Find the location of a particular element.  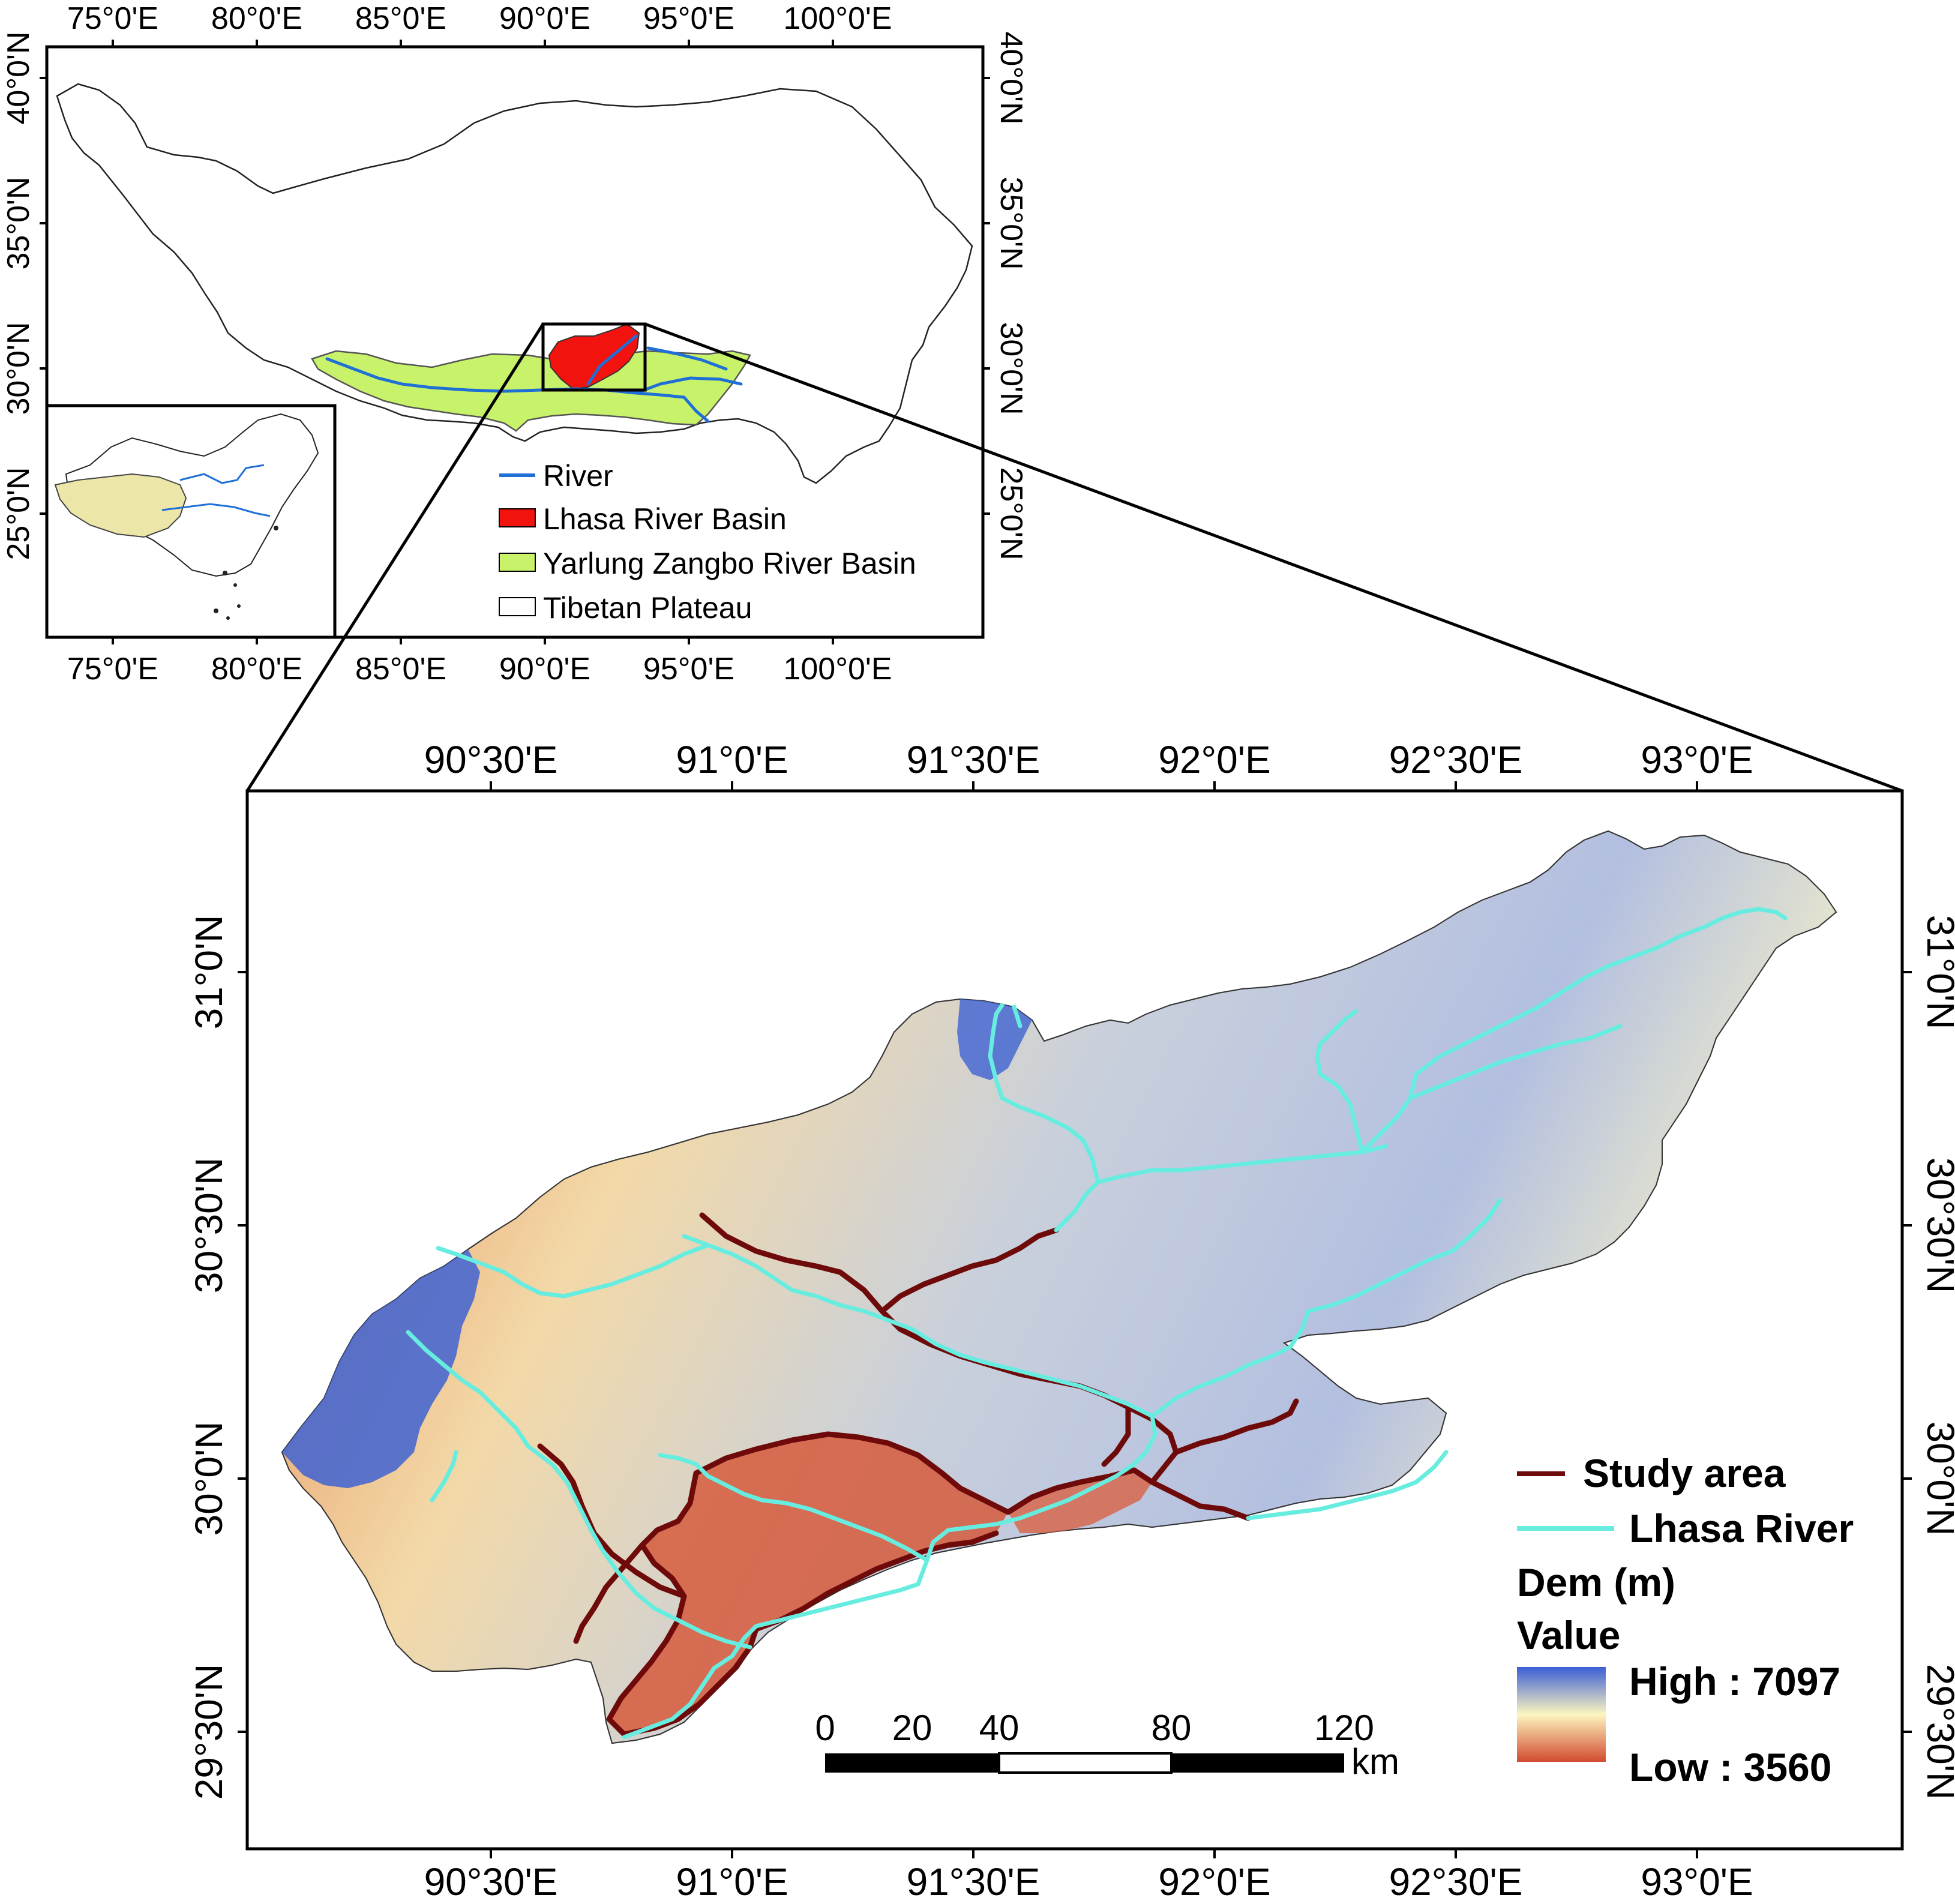

overview-y-tick-left: 40°0'N is located at coordinates (18, 78).